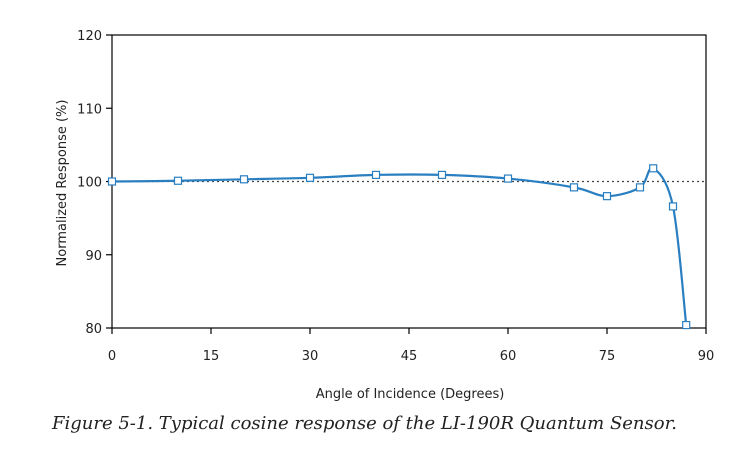 The width and height of the screenshot is (741, 456). Describe the element at coordinates (409, 356) in the screenshot. I see `x-tick-label: 45` at that location.